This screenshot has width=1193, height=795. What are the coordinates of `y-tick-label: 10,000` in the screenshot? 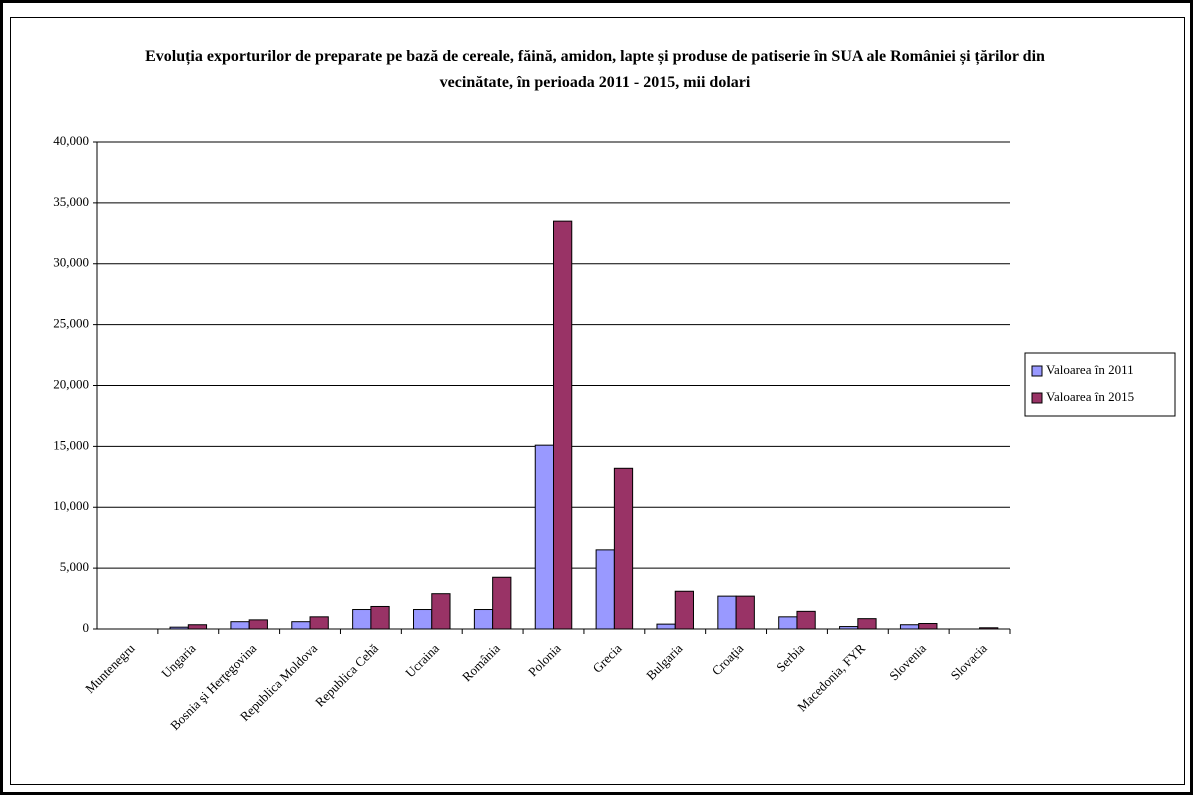 It's located at (71, 505).